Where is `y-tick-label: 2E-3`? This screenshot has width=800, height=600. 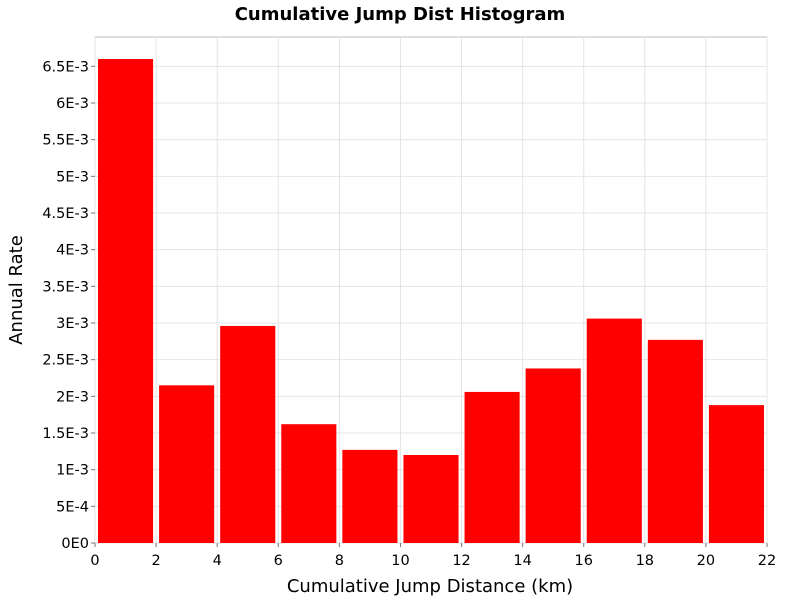 y-tick-label: 2E-3 is located at coordinates (72, 397).